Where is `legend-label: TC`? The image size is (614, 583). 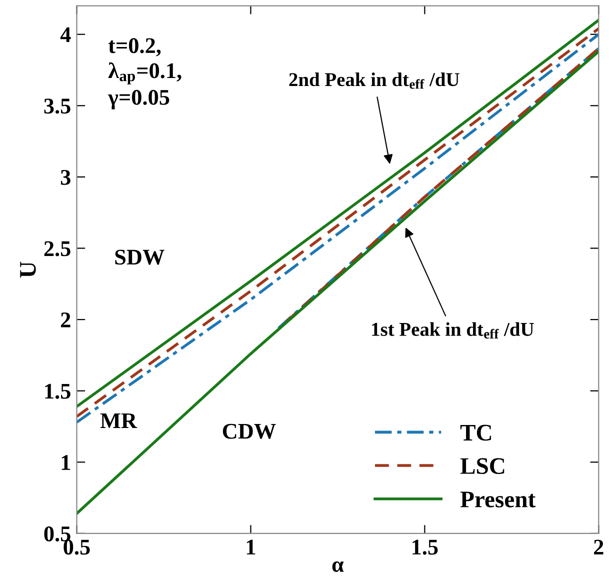
legend-label: TC is located at coordinates (476, 432).